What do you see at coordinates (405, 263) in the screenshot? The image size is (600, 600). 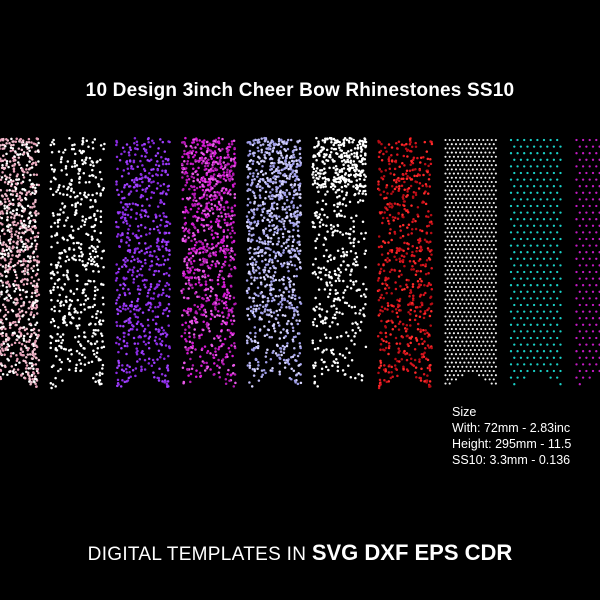 I see `design-strip-red-scatter` at bounding box center [405, 263].